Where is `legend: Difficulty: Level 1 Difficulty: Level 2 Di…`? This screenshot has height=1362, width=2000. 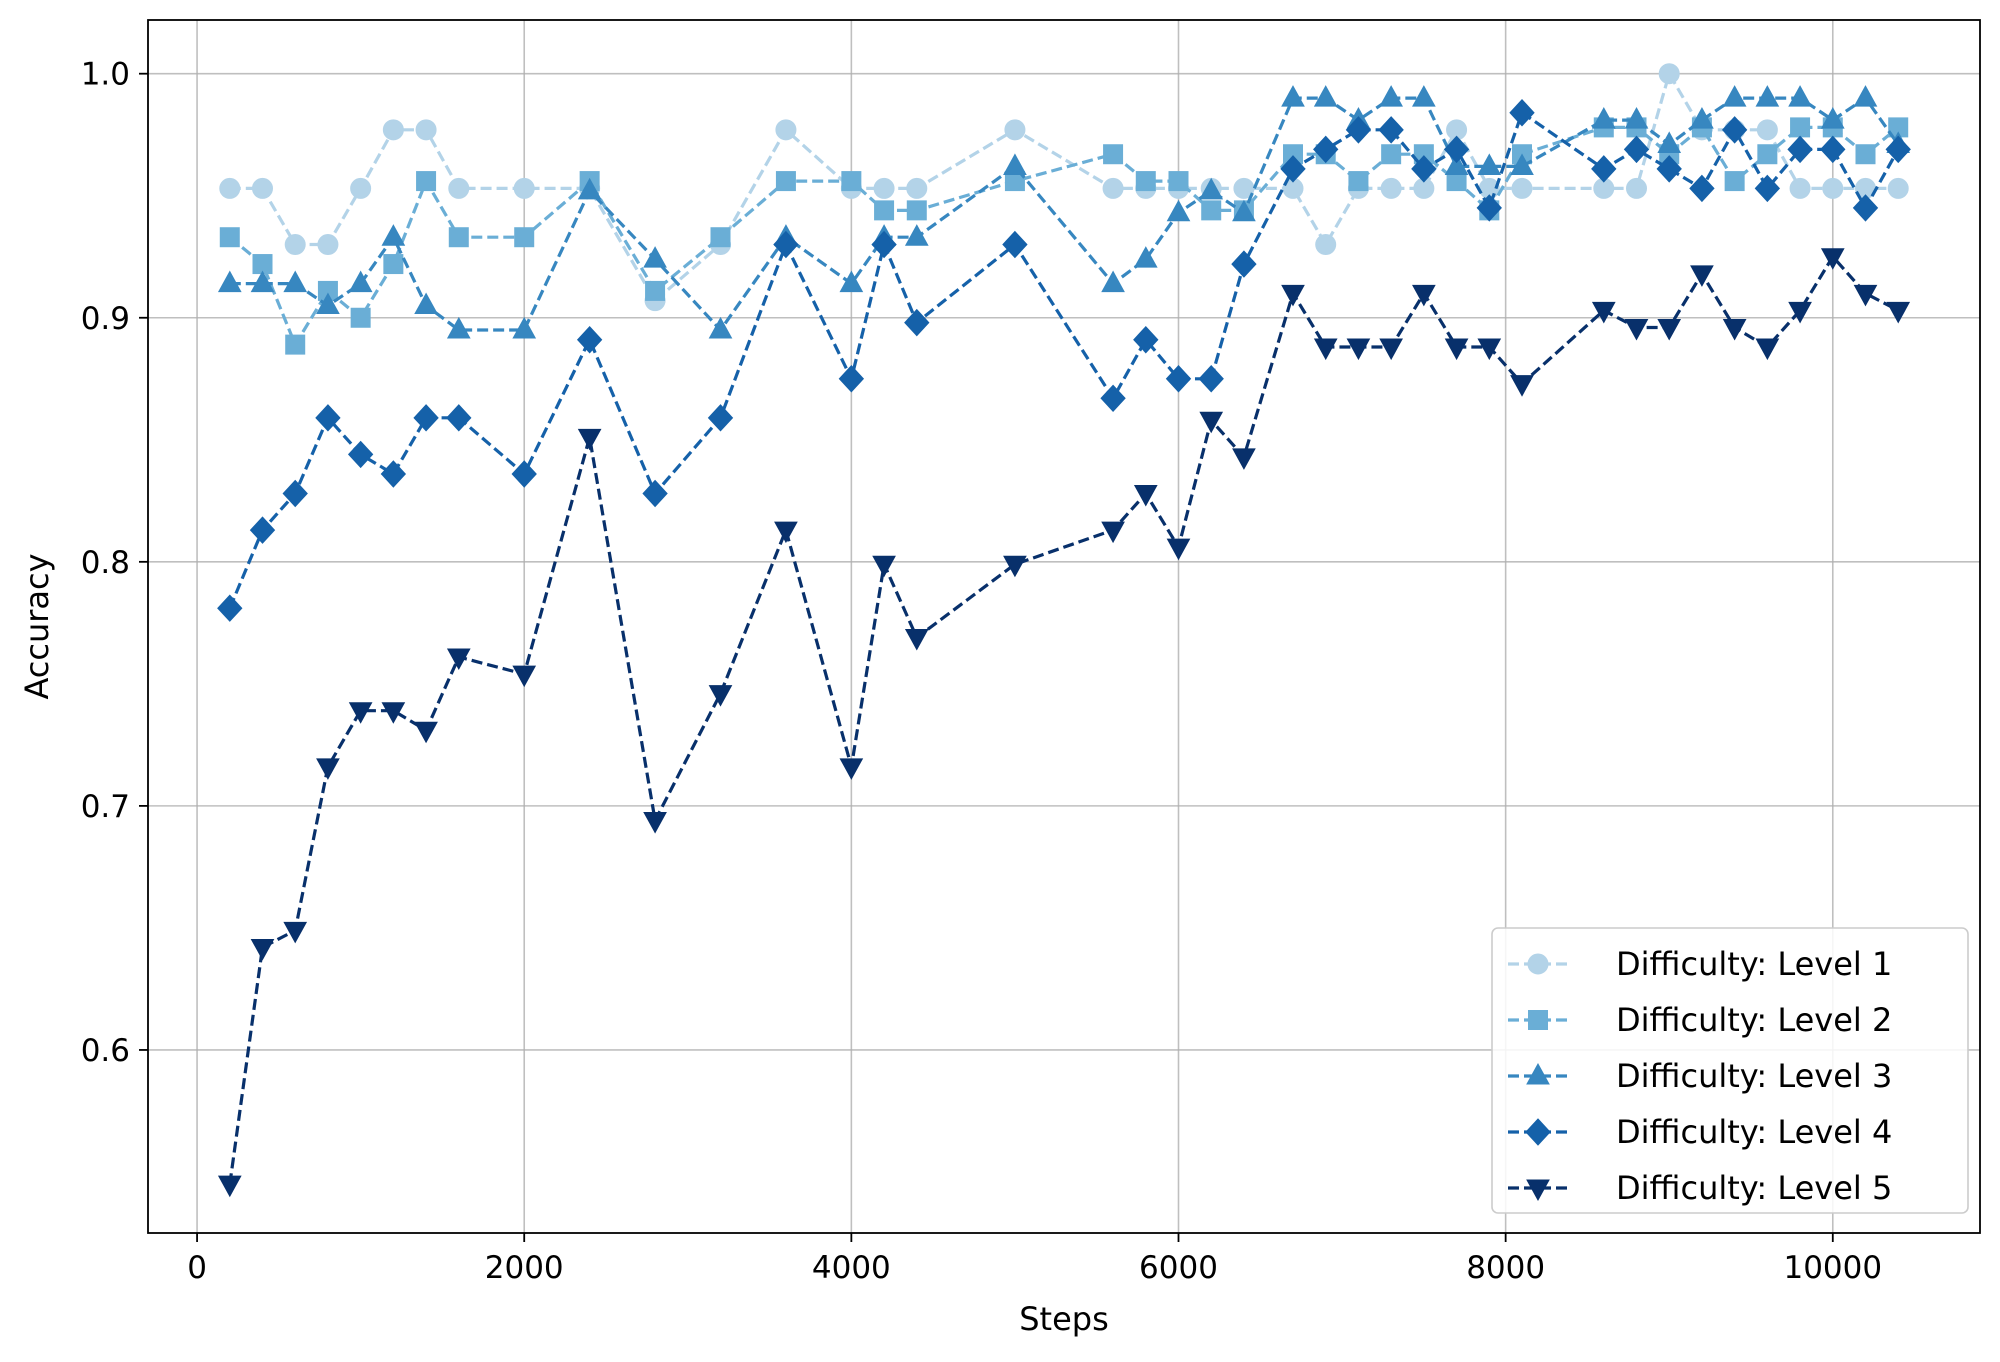 legend: Difficulty: Level 1 Difficulty: Level 2 Di… is located at coordinates (1730, 1070).